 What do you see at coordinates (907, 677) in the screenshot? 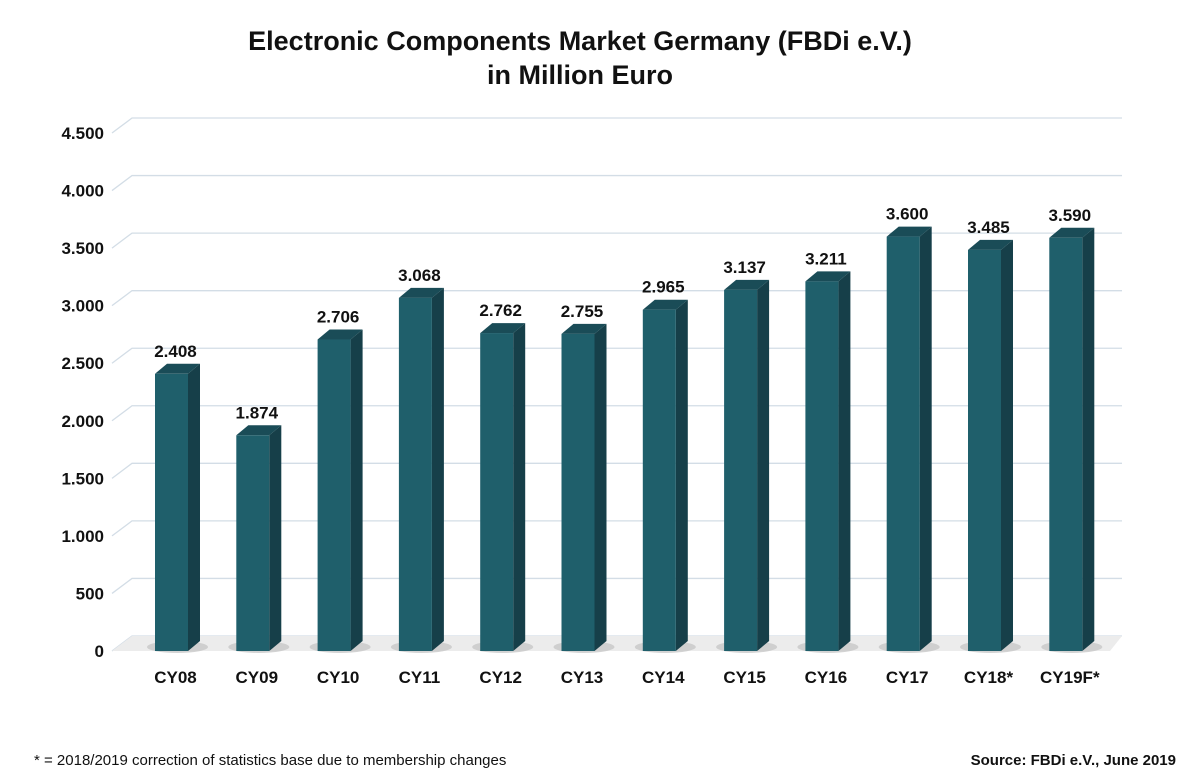
I see `x-tick-label: CY17` at bounding box center [907, 677].